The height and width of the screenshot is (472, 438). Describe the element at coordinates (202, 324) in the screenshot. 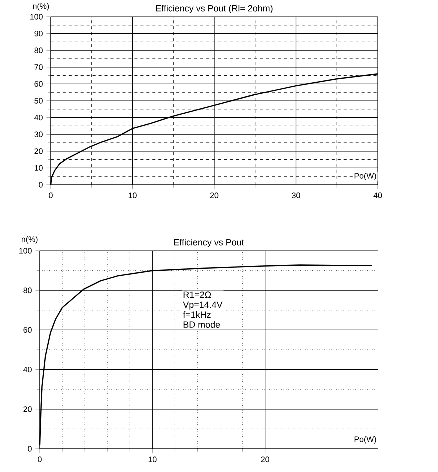

I see `annotation: BD mode` at that location.